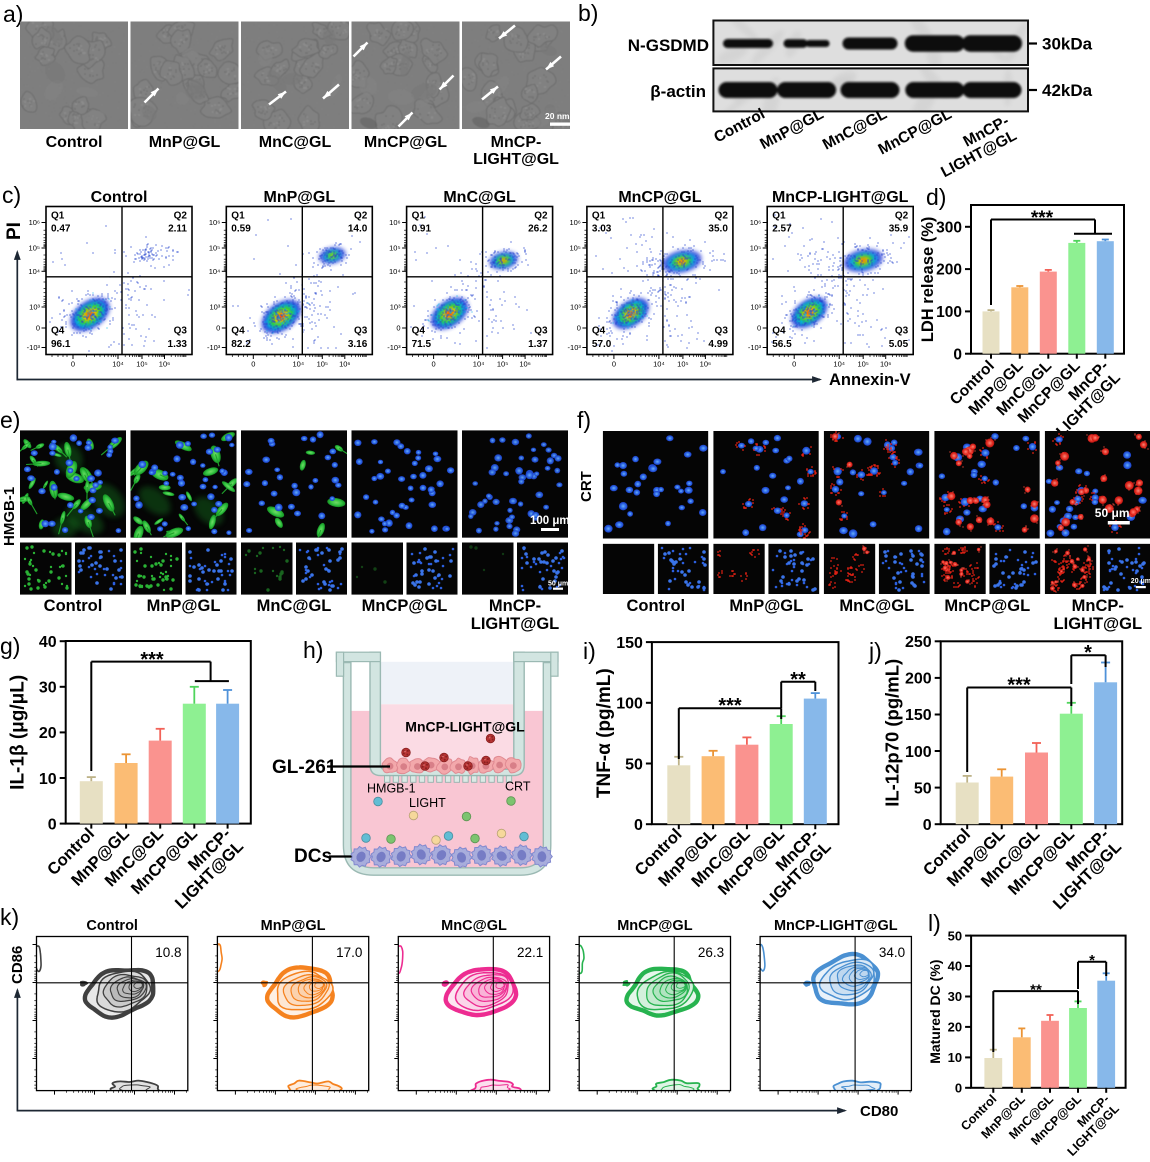  What do you see at coordinates (516, 159) in the screenshot?
I see `svg-text: LIGHT@GL` at bounding box center [516, 159].